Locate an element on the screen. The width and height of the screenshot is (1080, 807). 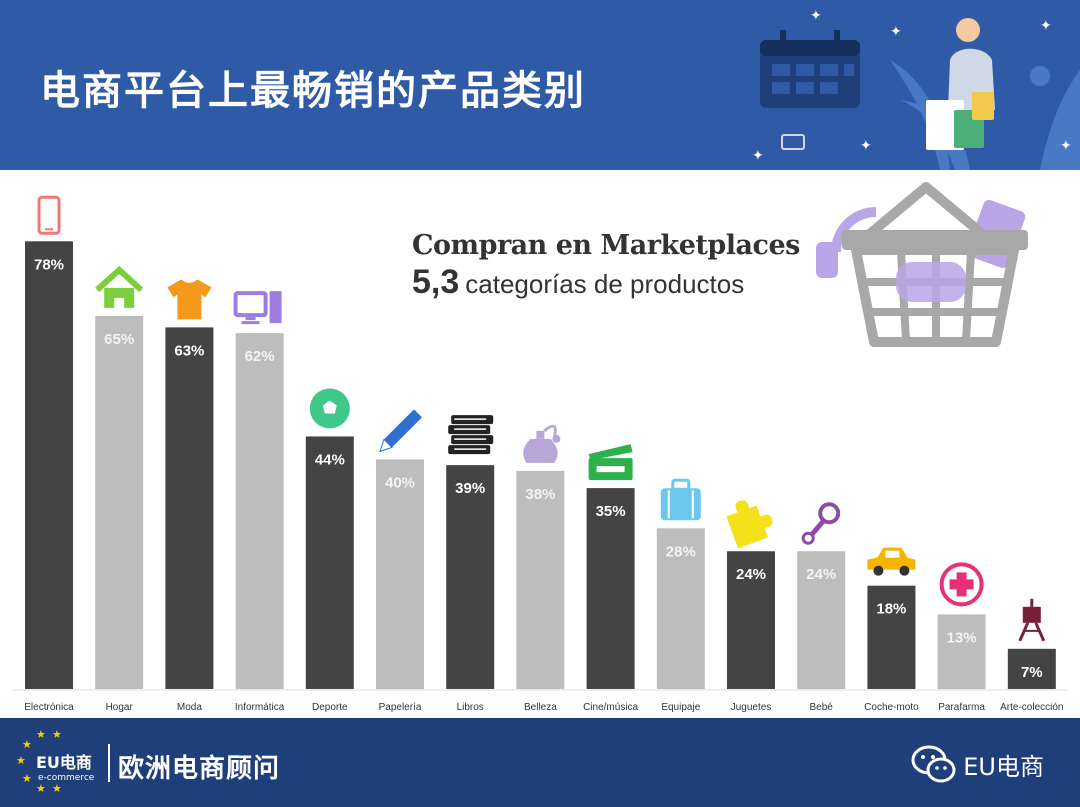
bar-value-label: 63% is located at coordinates (189, 350).